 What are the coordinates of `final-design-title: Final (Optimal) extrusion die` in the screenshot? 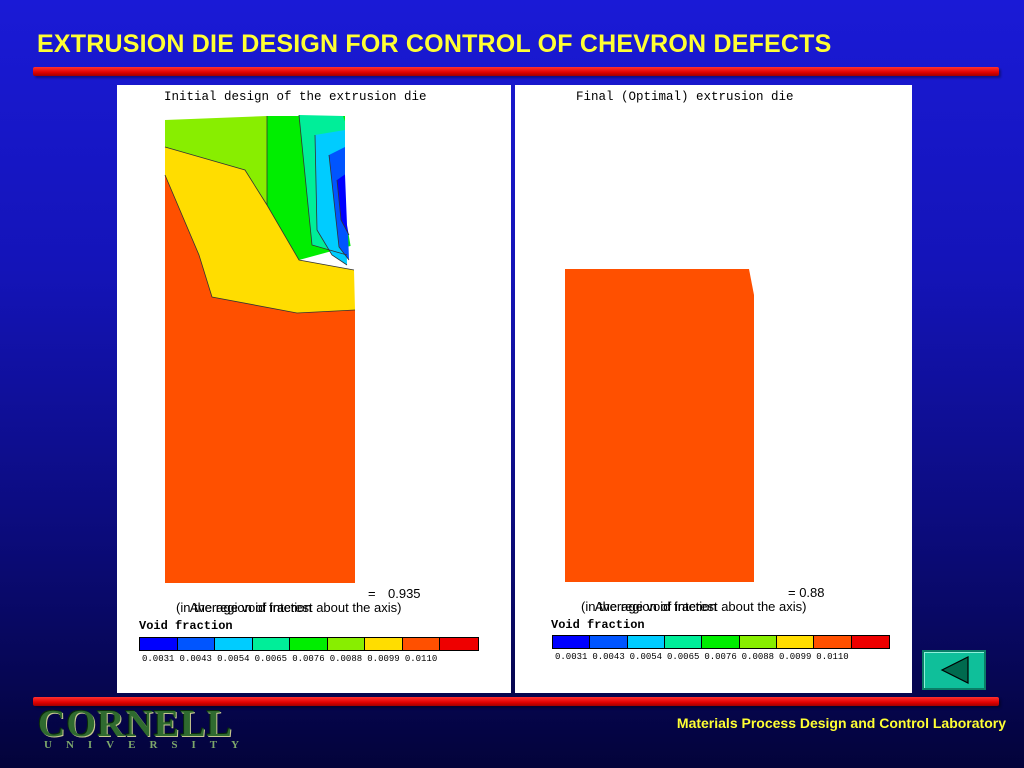 It's located at (685, 97).